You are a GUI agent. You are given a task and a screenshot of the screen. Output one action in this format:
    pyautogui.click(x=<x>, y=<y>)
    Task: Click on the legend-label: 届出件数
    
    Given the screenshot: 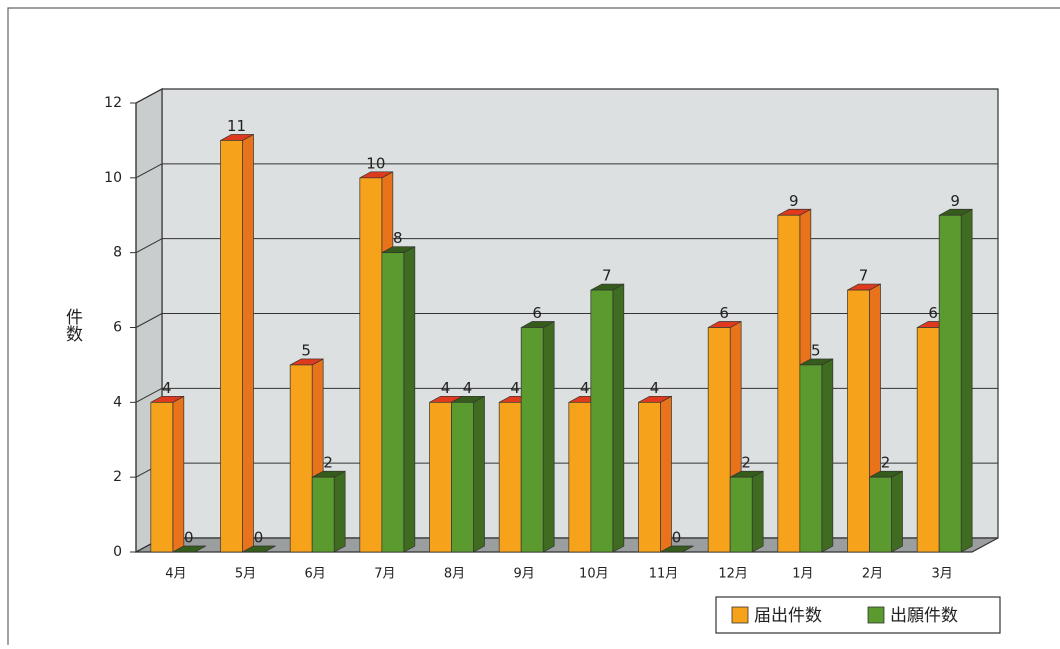 What is the action you would take?
    pyautogui.click(x=788, y=616)
    